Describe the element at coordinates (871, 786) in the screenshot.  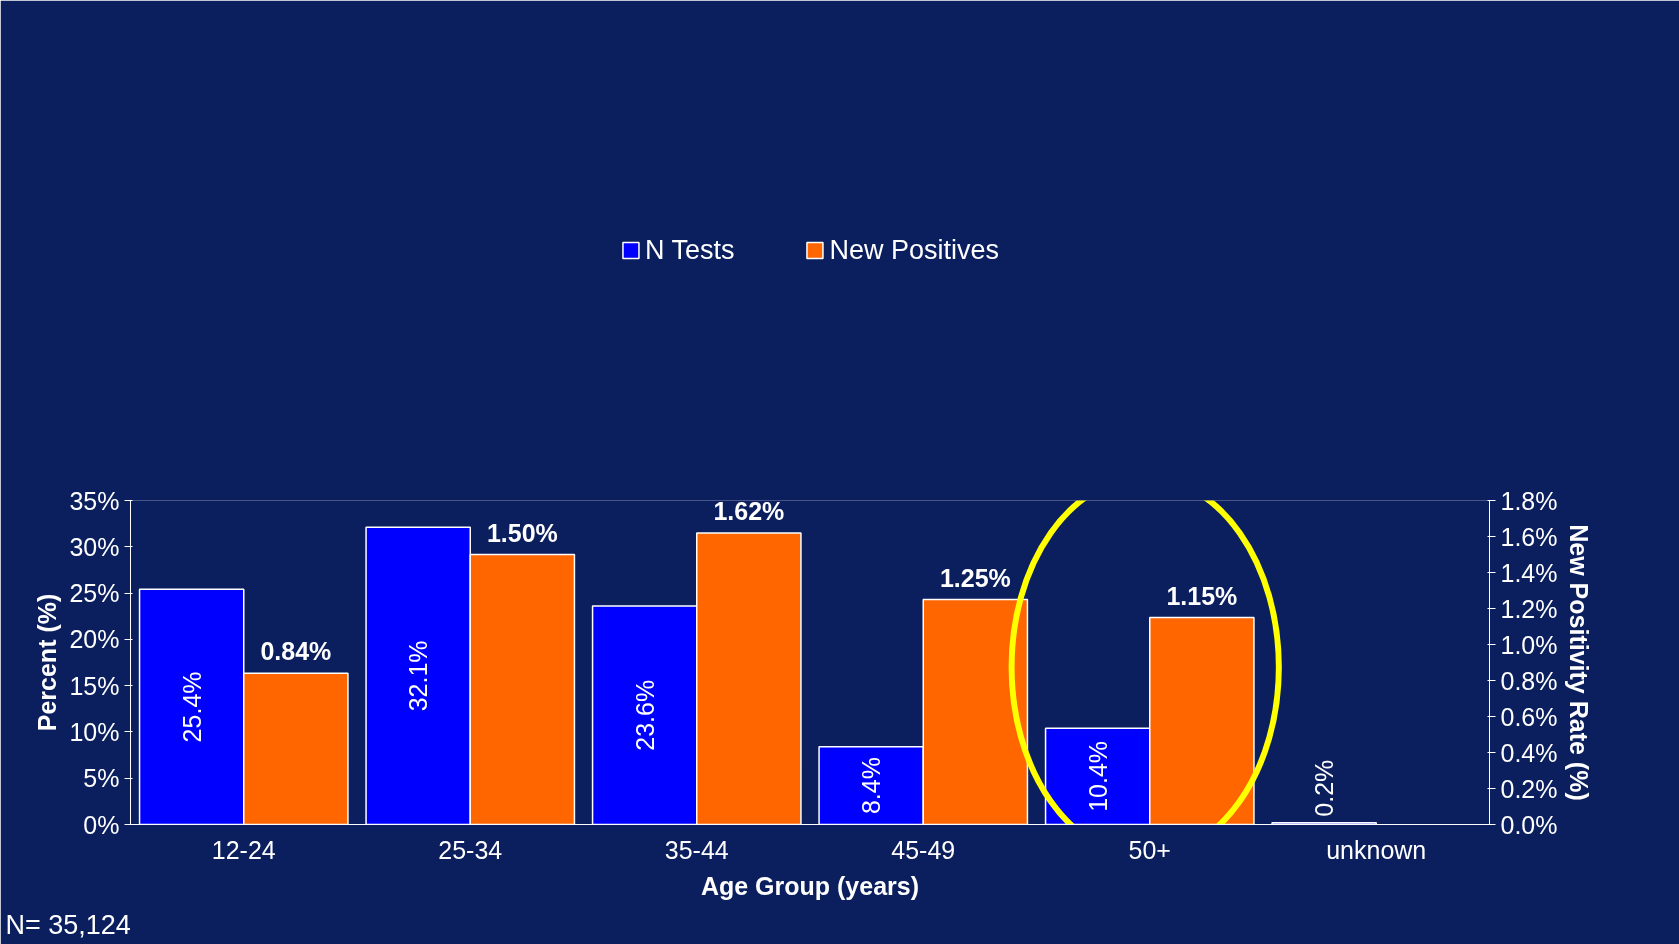
I see `data-label: 8.4%` at that location.